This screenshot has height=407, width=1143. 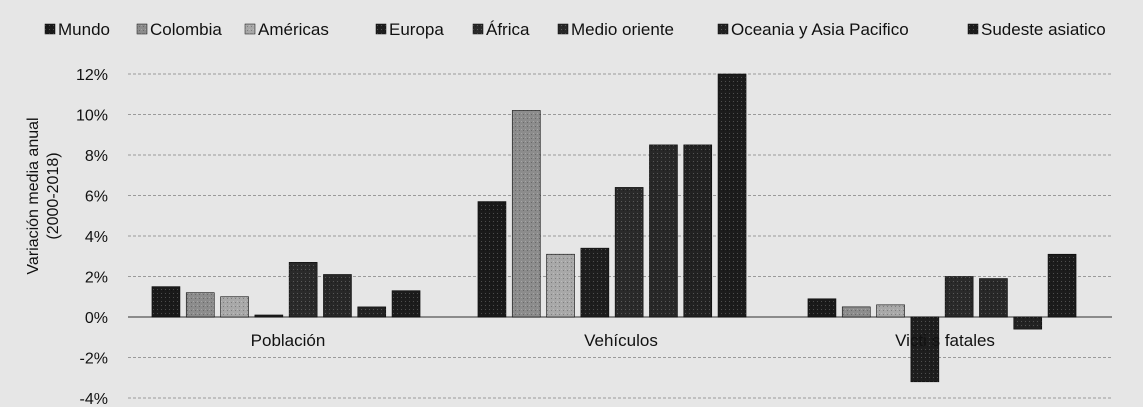 What do you see at coordinates (94, 399) in the screenshot?
I see `y-tick-label: -4%` at bounding box center [94, 399].